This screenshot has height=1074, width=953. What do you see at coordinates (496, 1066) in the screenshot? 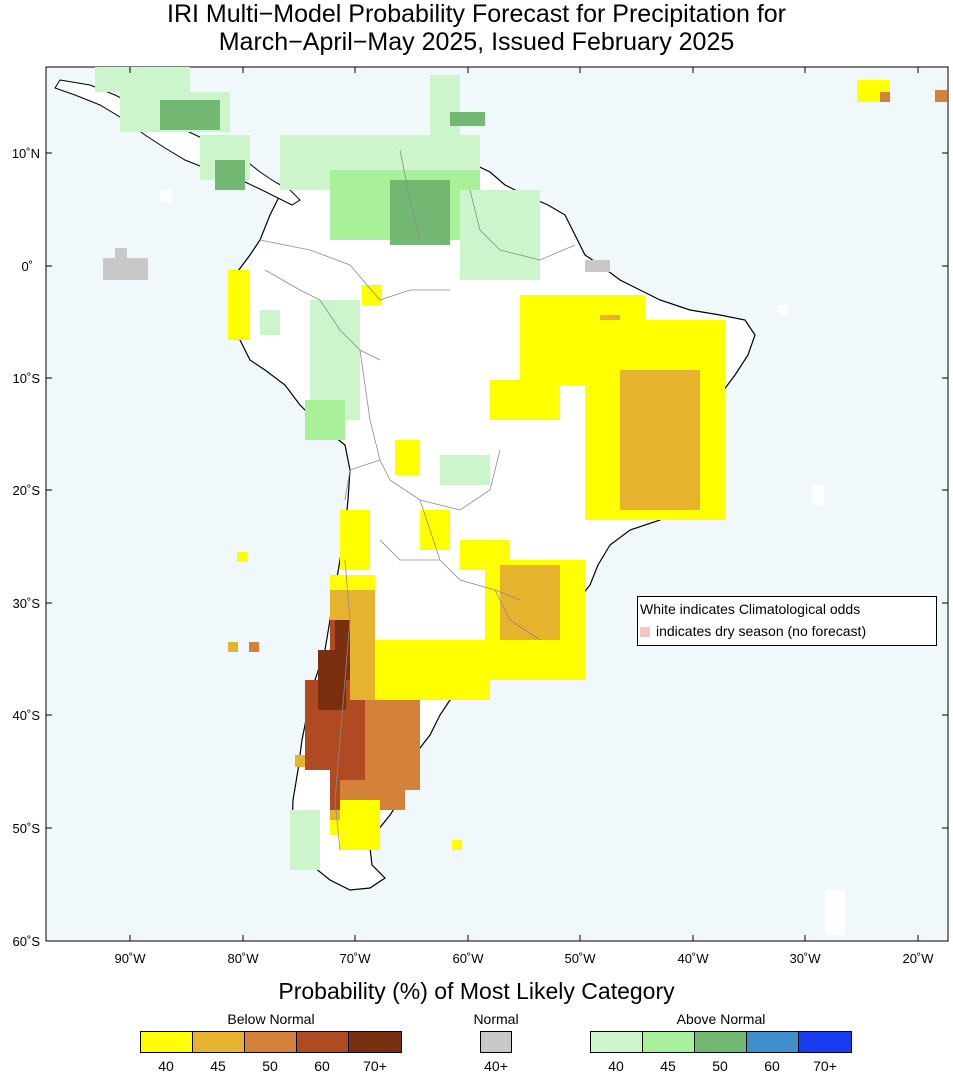
I see `legend-normal-tick: 40+` at bounding box center [496, 1066].